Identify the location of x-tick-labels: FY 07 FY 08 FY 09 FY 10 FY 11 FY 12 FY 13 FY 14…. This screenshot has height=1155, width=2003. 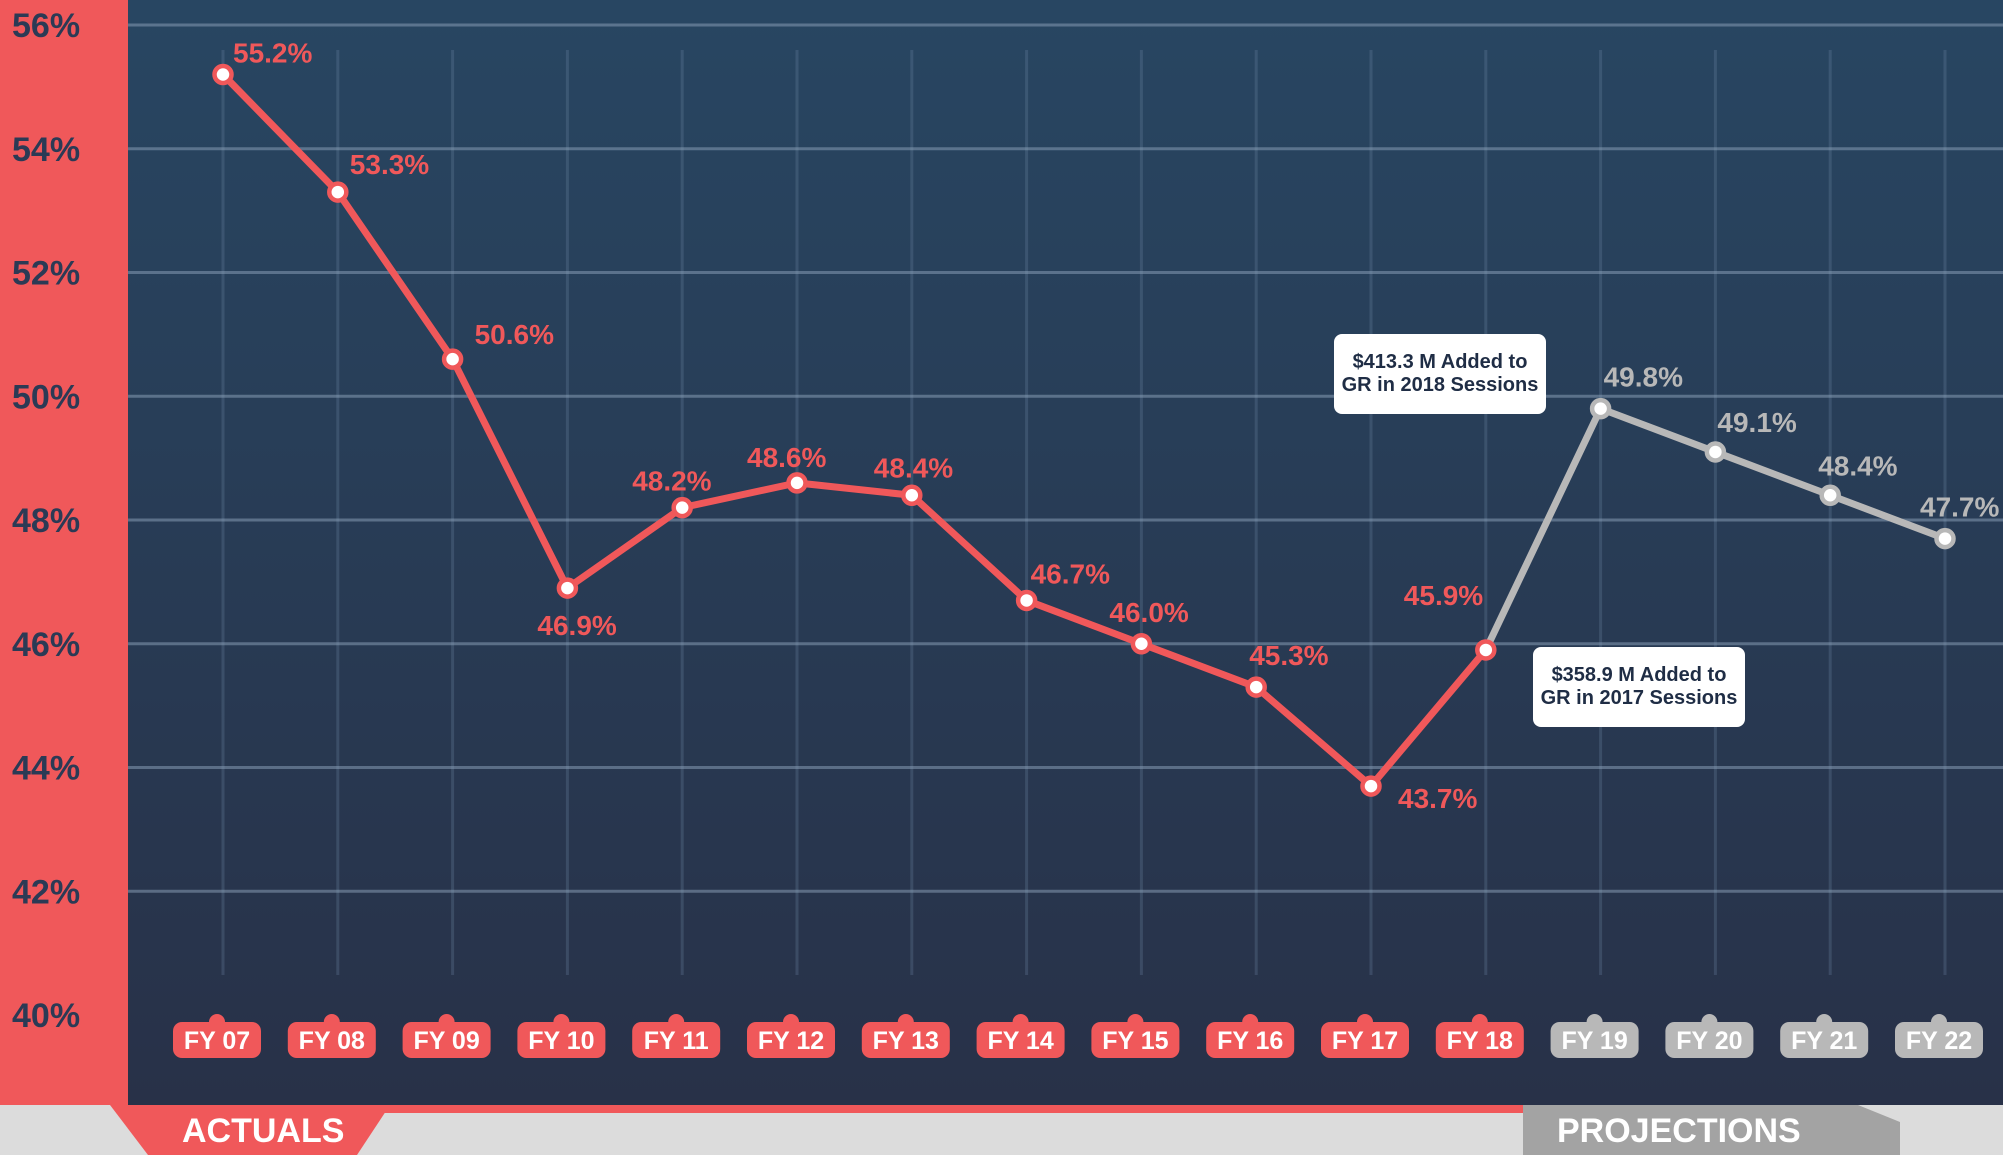
(1078, 1036).